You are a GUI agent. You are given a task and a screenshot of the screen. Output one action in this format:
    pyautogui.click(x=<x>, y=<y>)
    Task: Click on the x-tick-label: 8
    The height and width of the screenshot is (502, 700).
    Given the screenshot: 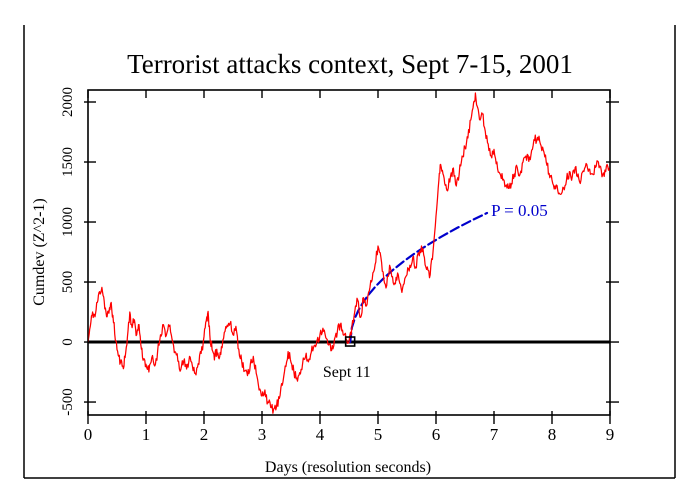 What is the action you would take?
    pyautogui.click(x=552, y=434)
    